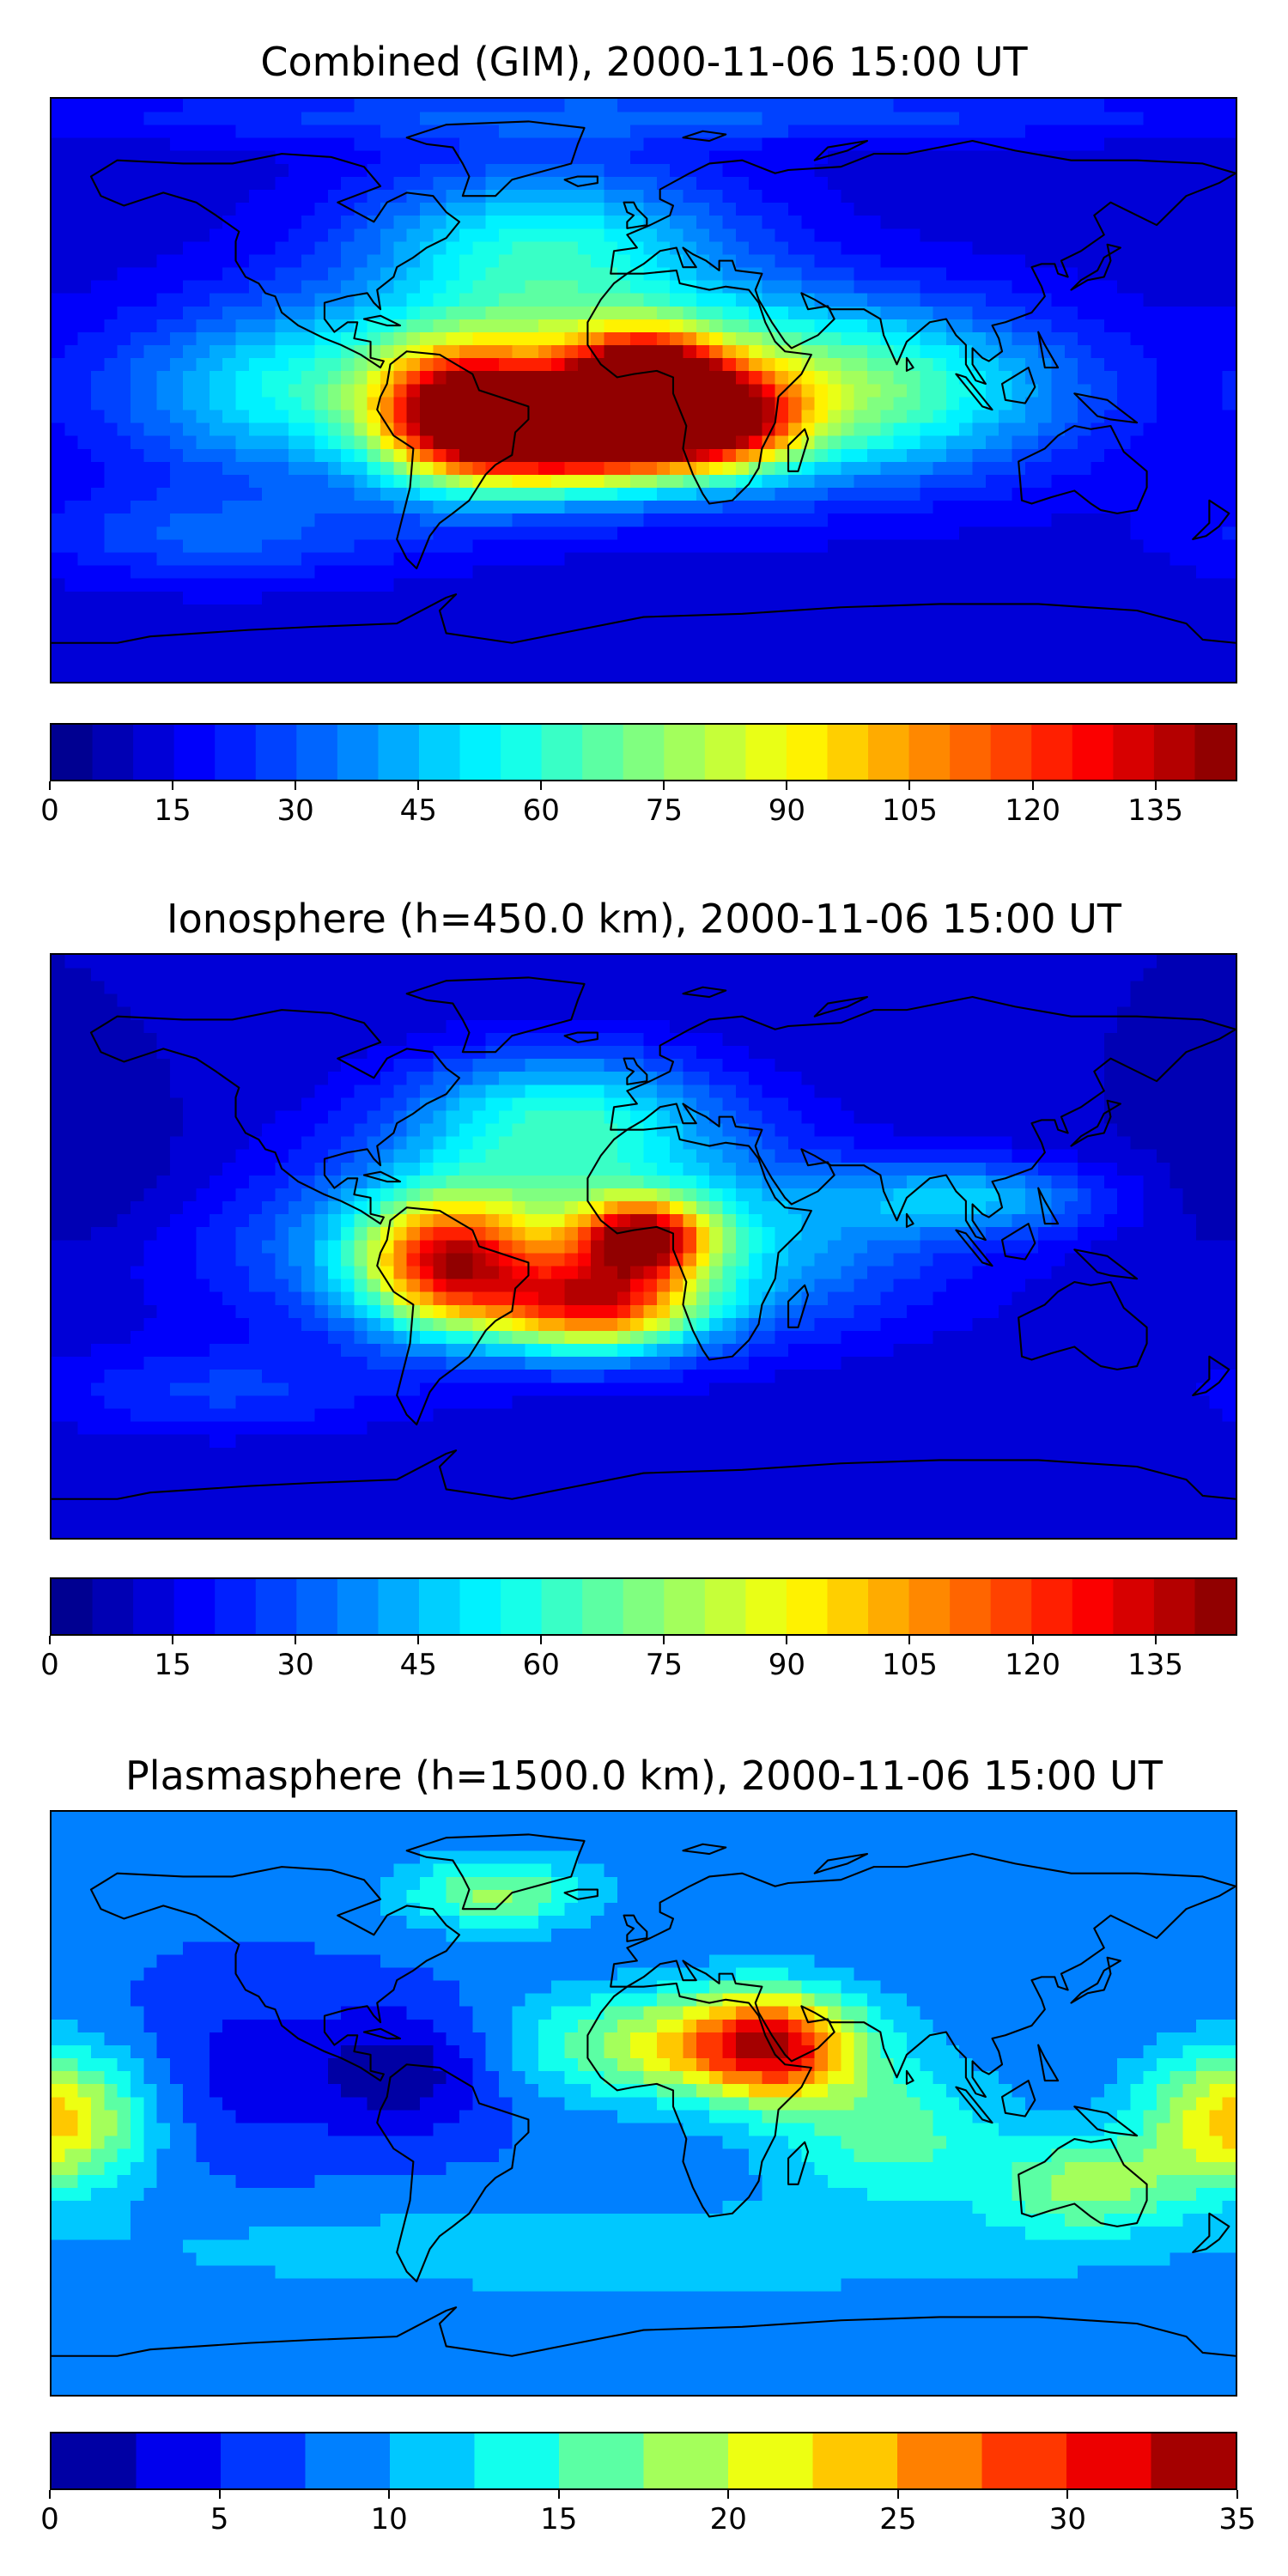 This screenshot has width=1288, height=2576. I want to click on colorbar-segment, so click(1134, 753).